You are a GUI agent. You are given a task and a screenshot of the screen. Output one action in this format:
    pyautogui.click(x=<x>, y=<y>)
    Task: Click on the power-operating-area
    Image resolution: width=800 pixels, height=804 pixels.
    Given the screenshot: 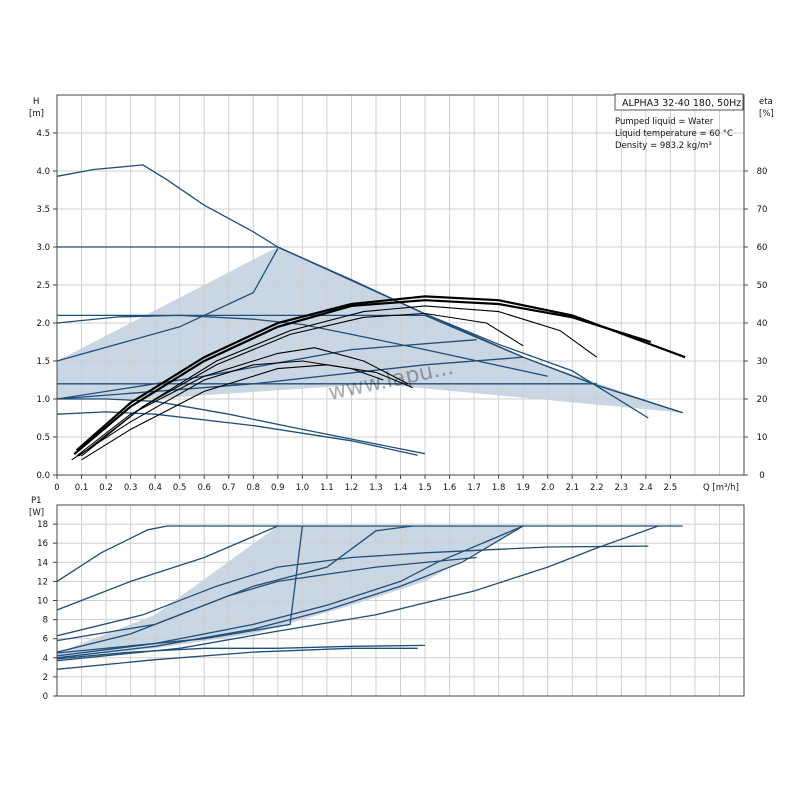 What is the action you would take?
    pyautogui.click(x=290, y=592)
    